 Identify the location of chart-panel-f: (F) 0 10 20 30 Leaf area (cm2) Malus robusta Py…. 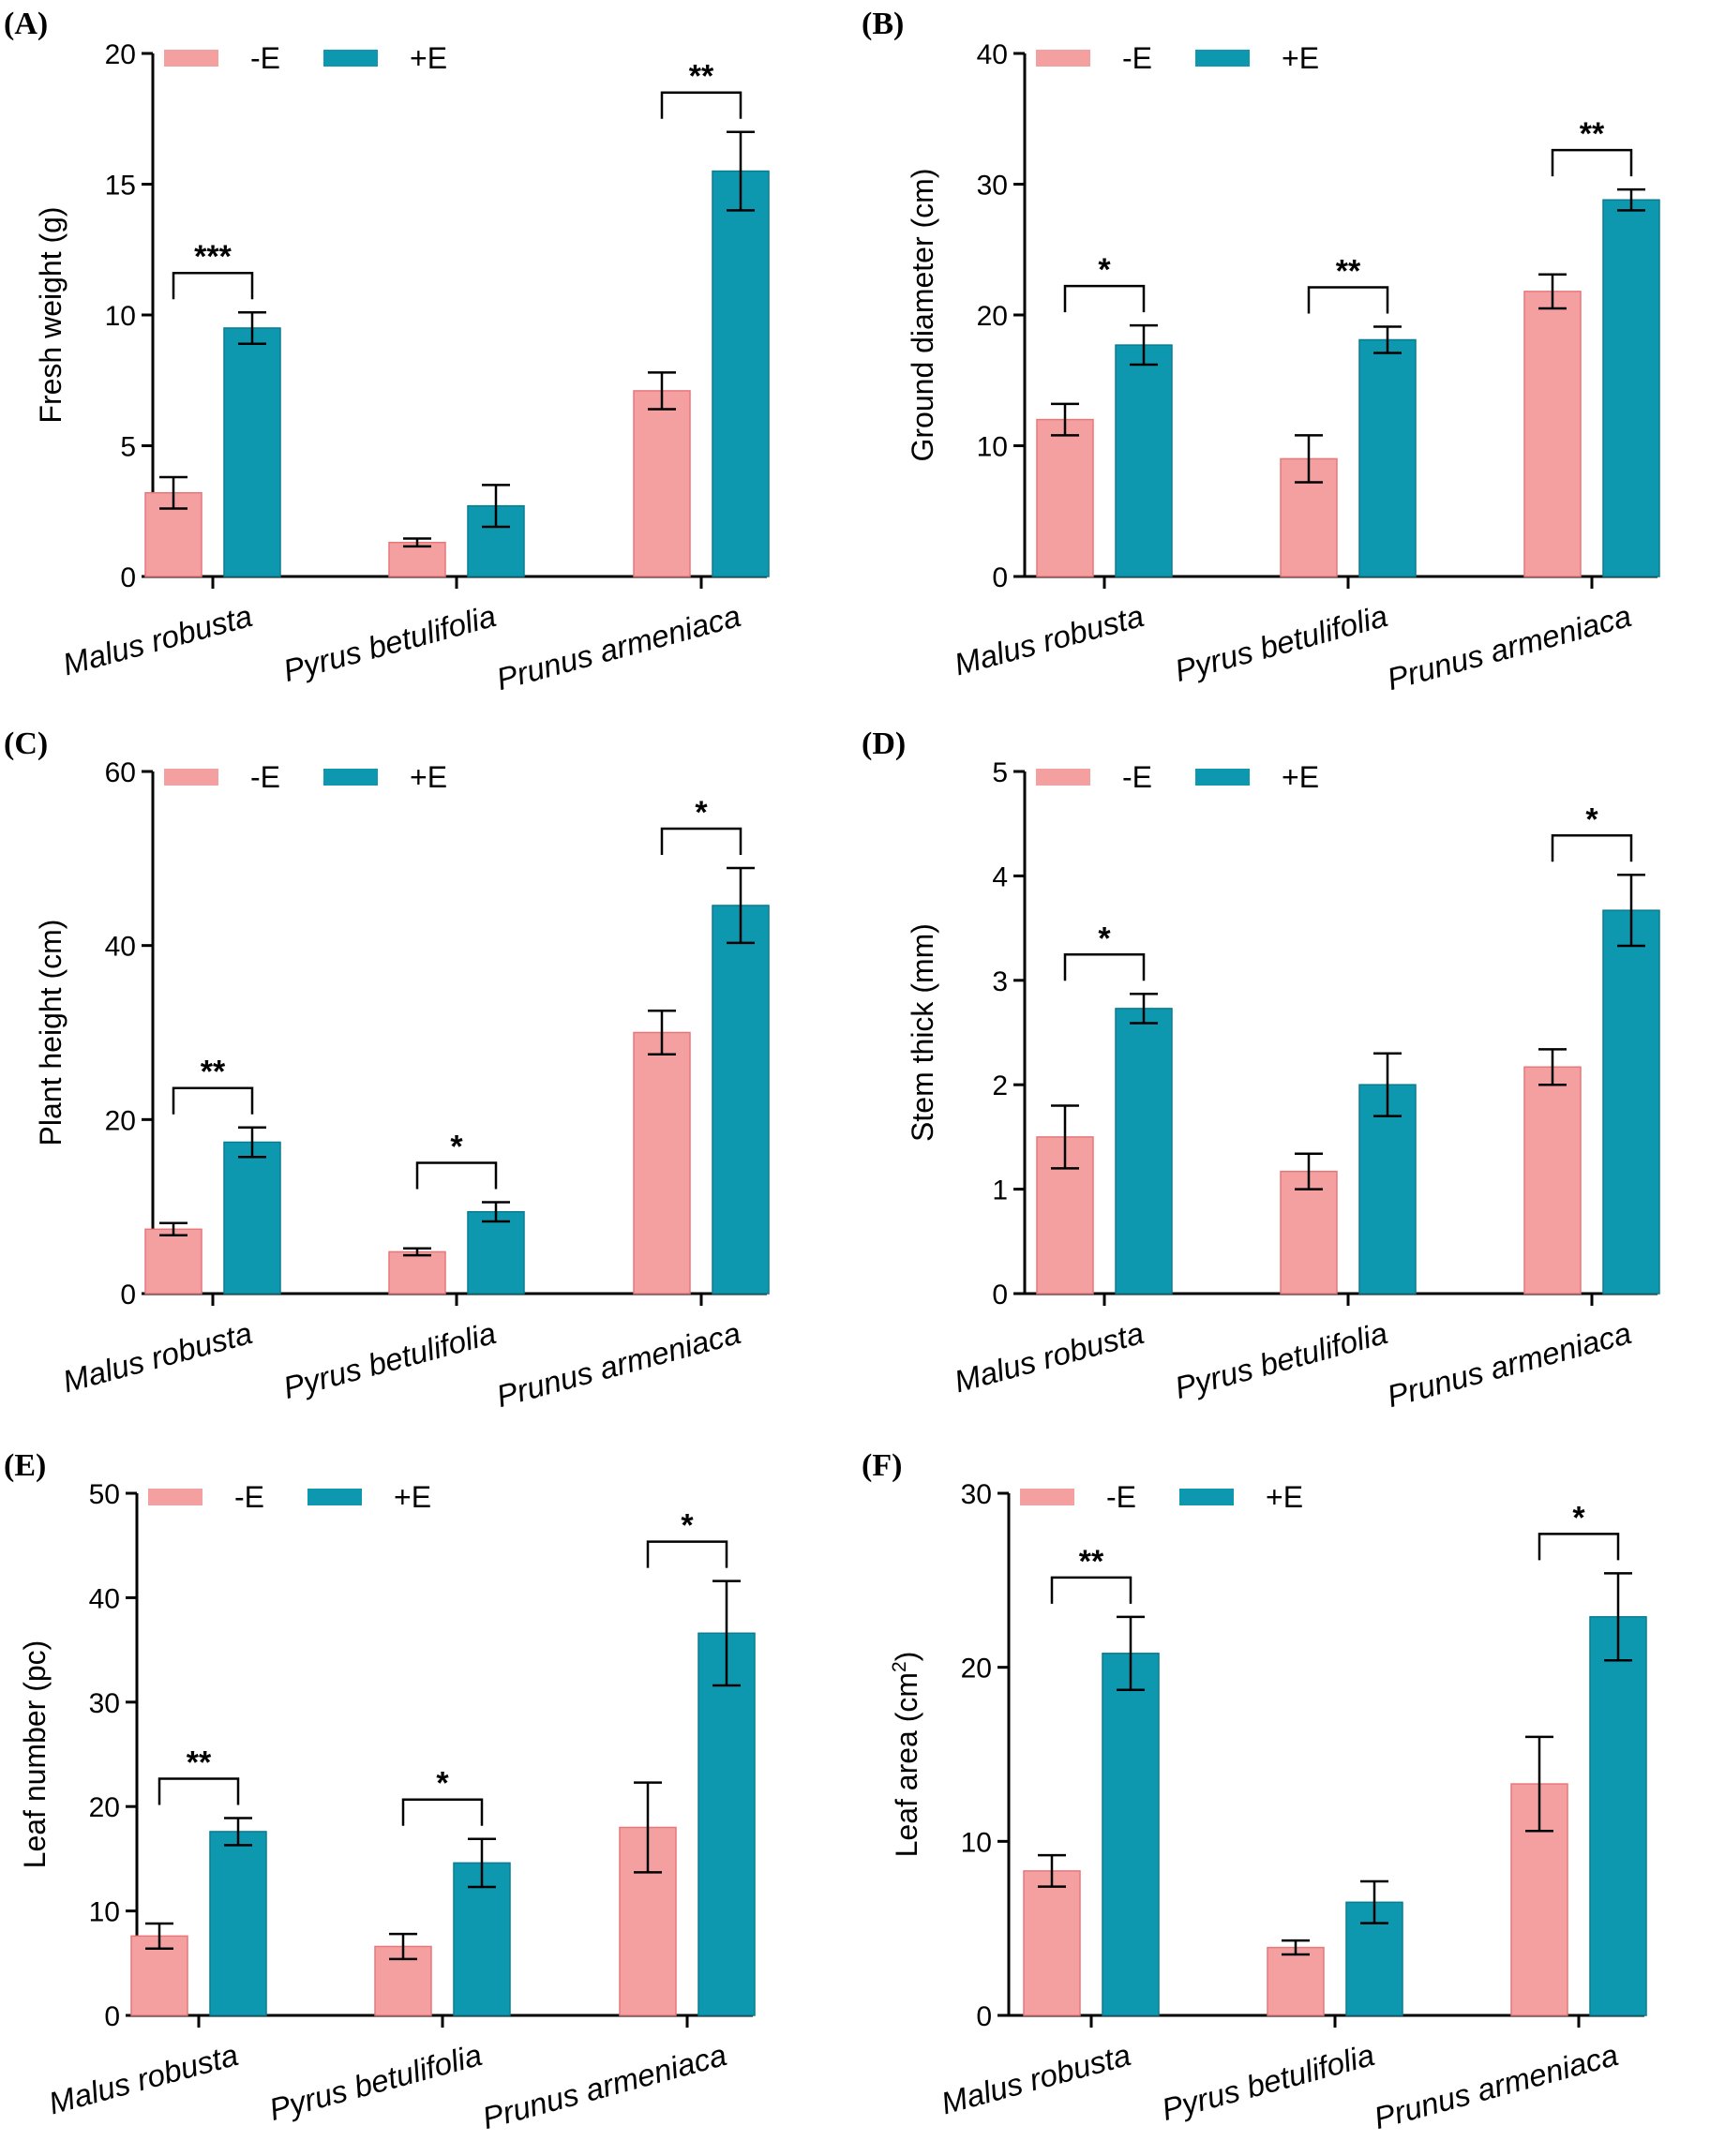
(1254, 1792).